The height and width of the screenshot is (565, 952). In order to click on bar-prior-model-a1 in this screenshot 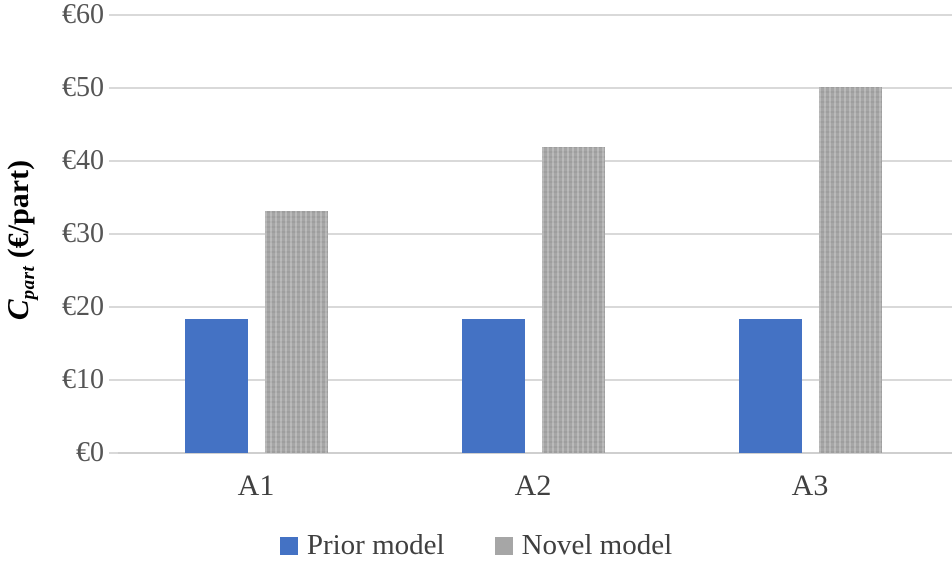, I will do `click(216, 385)`.